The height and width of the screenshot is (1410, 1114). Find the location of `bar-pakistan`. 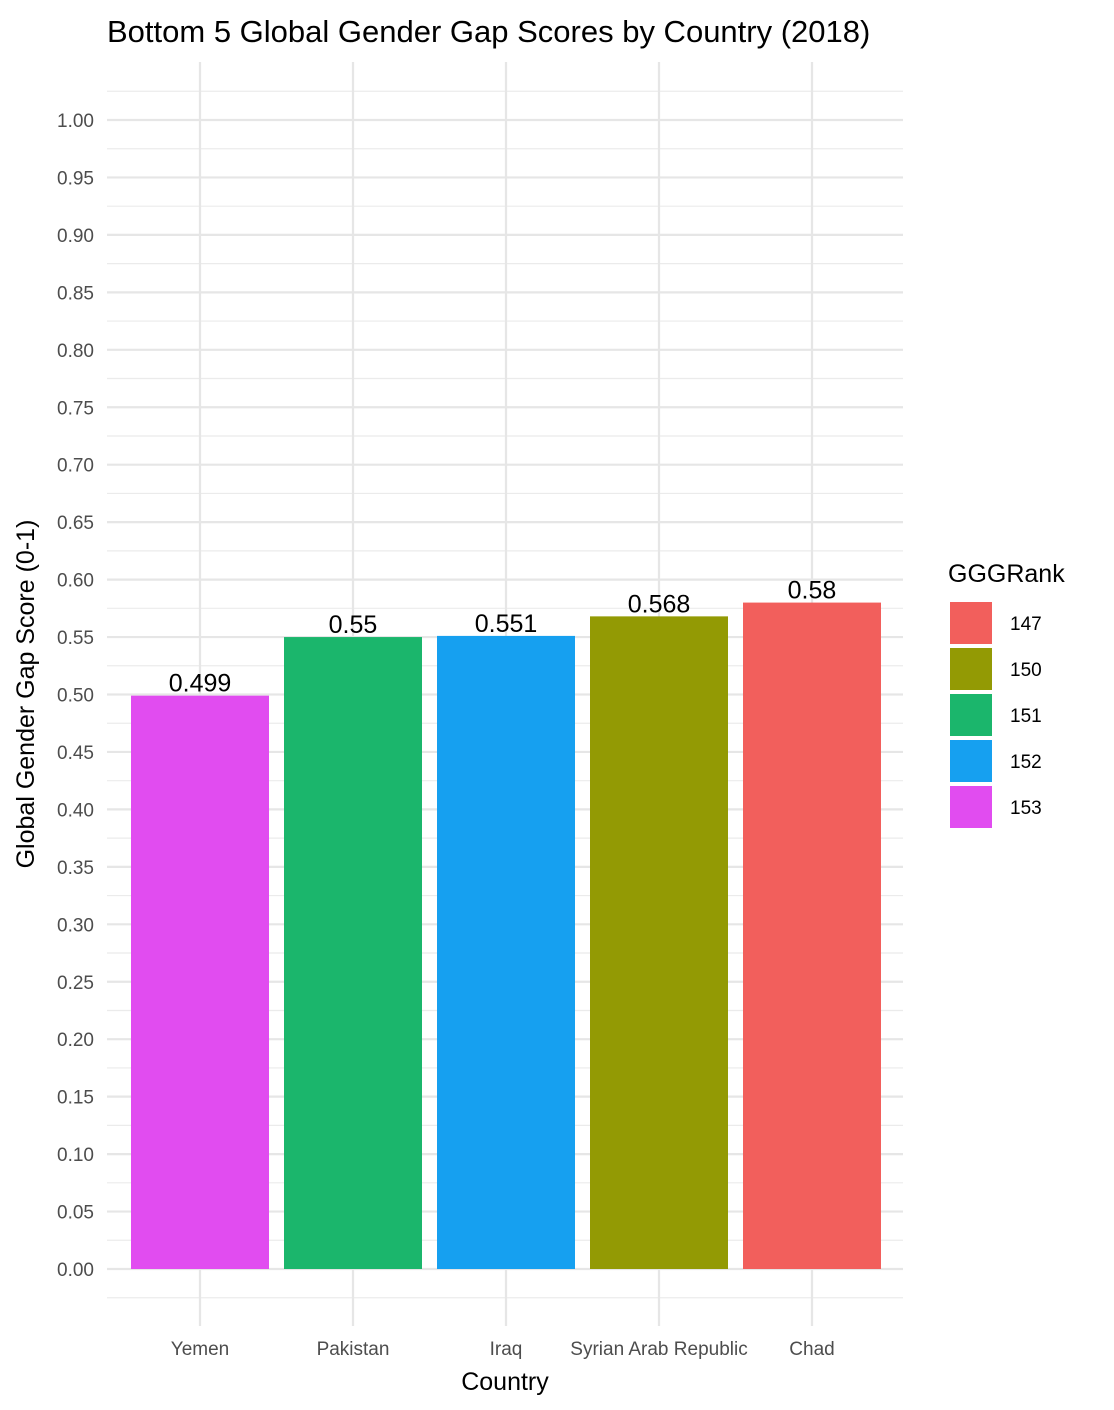

bar-pakistan is located at coordinates (353, 953).